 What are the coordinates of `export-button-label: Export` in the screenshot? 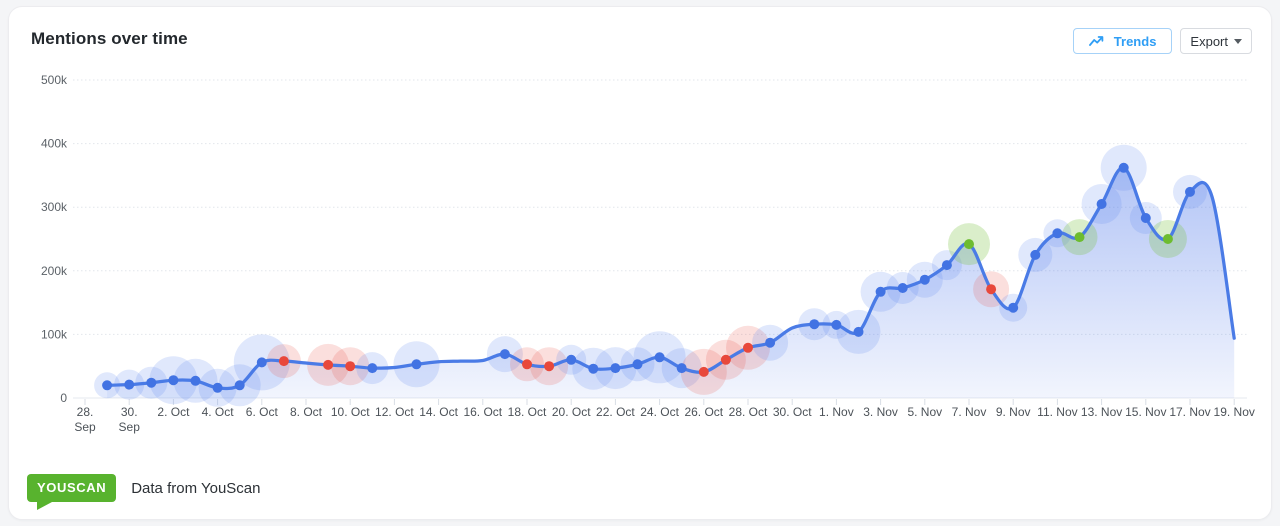 It's located at (1209, 41).